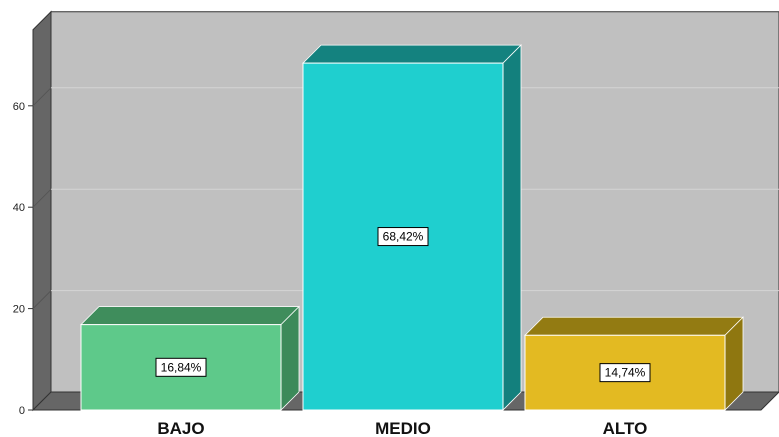  What do you see at coordinates (19, 310) in the screenshot?
I see `y-tick-label: 20` at bounding box center [19, 310].